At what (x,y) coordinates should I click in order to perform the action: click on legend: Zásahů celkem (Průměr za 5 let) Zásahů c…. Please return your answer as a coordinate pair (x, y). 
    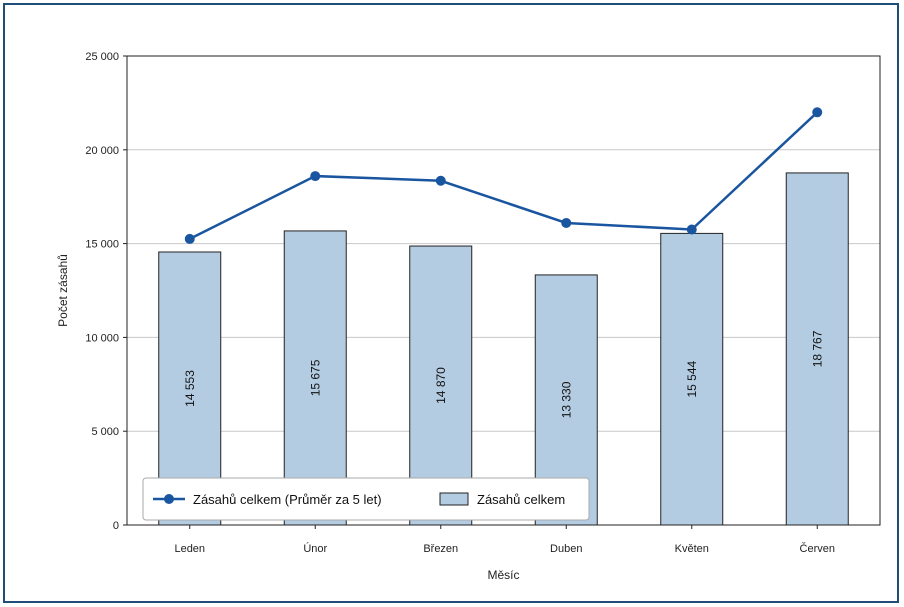
    Looking at the image, I should click on (366, 499).